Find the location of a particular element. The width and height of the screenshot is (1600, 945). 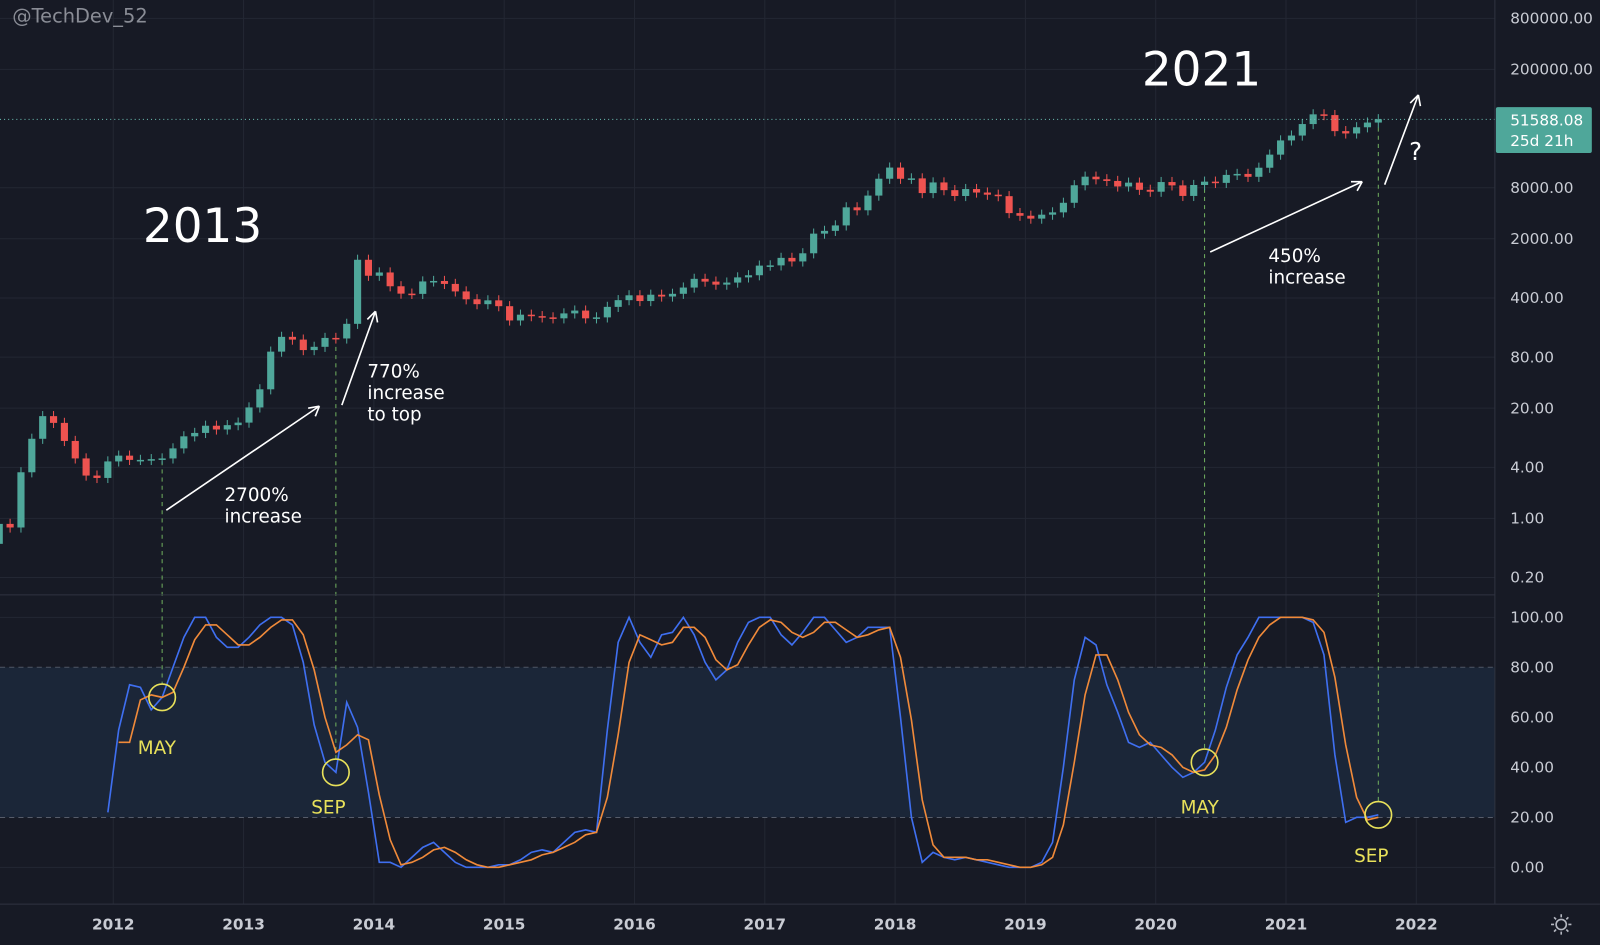

oscillator-tick-label: 80.00 is located at coordinates (1532, 667).